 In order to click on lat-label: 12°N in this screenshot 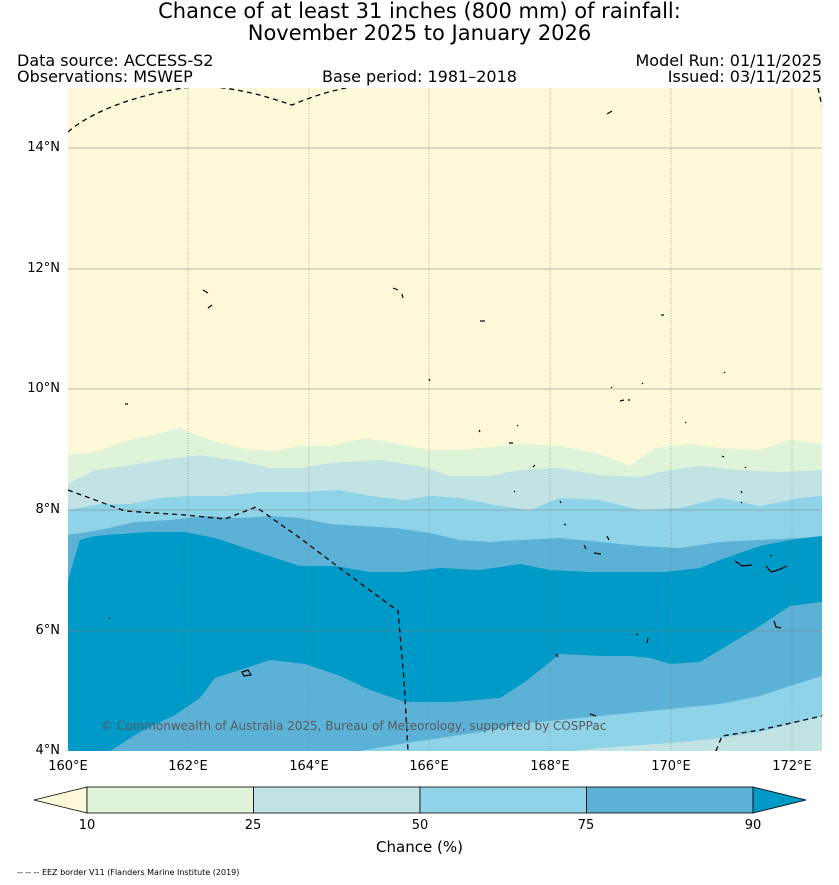, I will do `click(43, 268)`.